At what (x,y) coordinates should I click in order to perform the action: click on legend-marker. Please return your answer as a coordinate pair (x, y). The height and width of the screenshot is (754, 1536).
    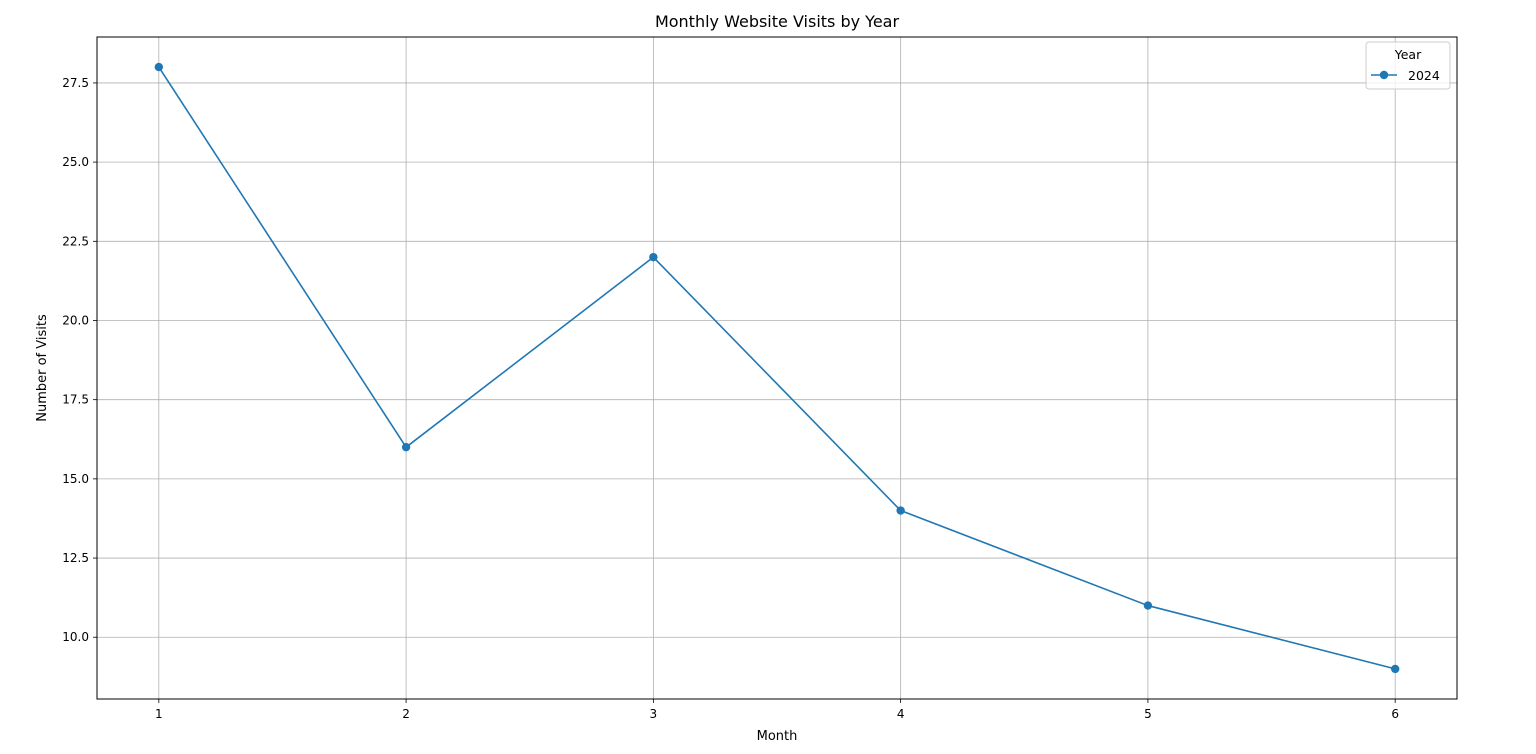
    Looking at the image, I should click on (1384, 75).